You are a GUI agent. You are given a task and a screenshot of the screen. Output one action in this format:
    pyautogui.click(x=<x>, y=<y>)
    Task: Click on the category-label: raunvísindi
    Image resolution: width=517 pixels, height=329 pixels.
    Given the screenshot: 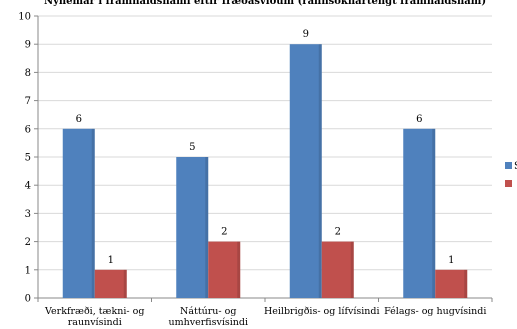 What is the action you would take?
    pyautogui.click(x=95, y=322)
    